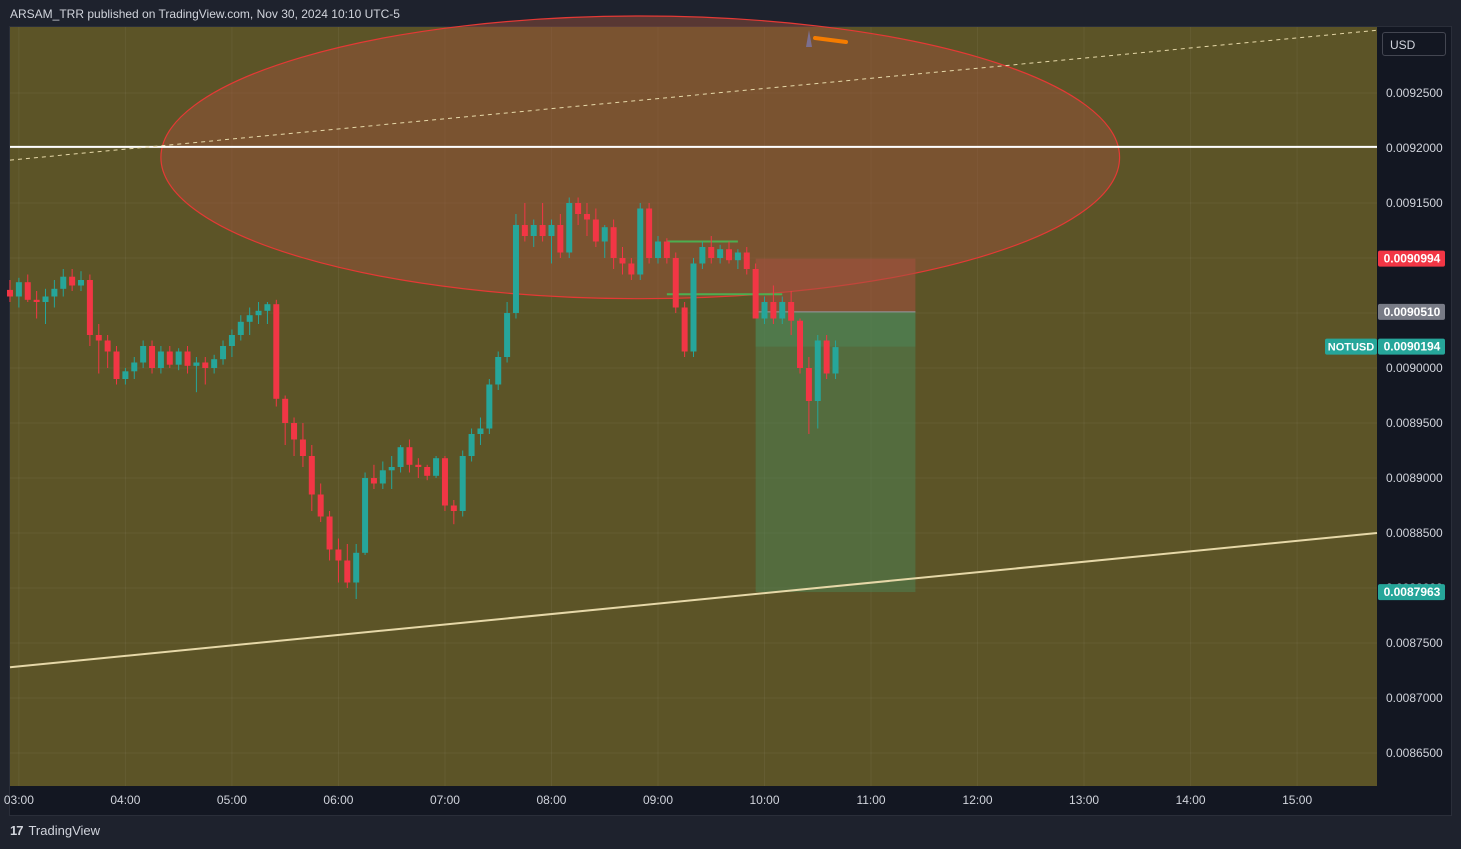  Describe the element at coordinates (1413, 420) in the screenshot. I see `price-axis` at that location.